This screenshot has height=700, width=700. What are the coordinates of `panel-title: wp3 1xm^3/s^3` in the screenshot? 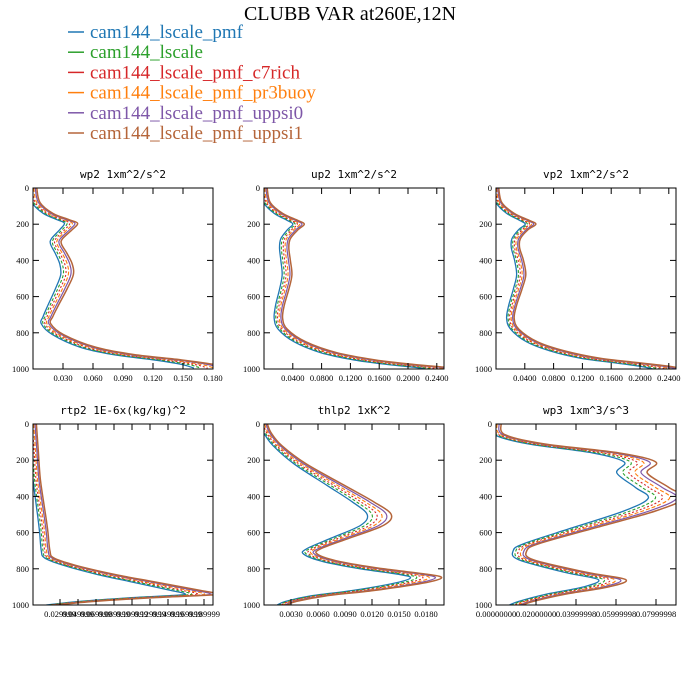 It's located at (586, 410).